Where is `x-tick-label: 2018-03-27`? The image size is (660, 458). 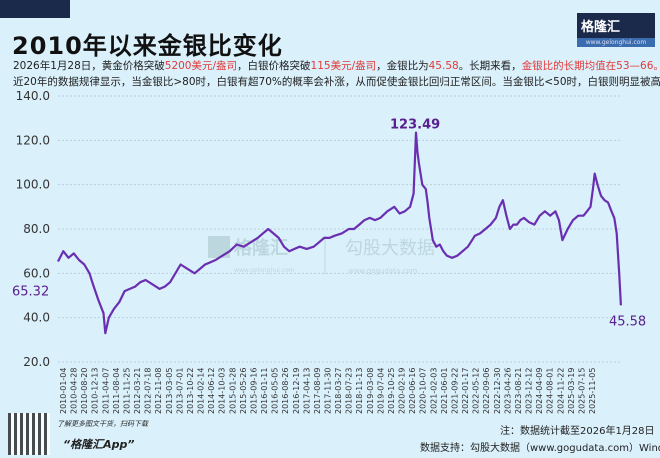 x-tick-label: 2018-03-27 is located at coordinates (338, 391).